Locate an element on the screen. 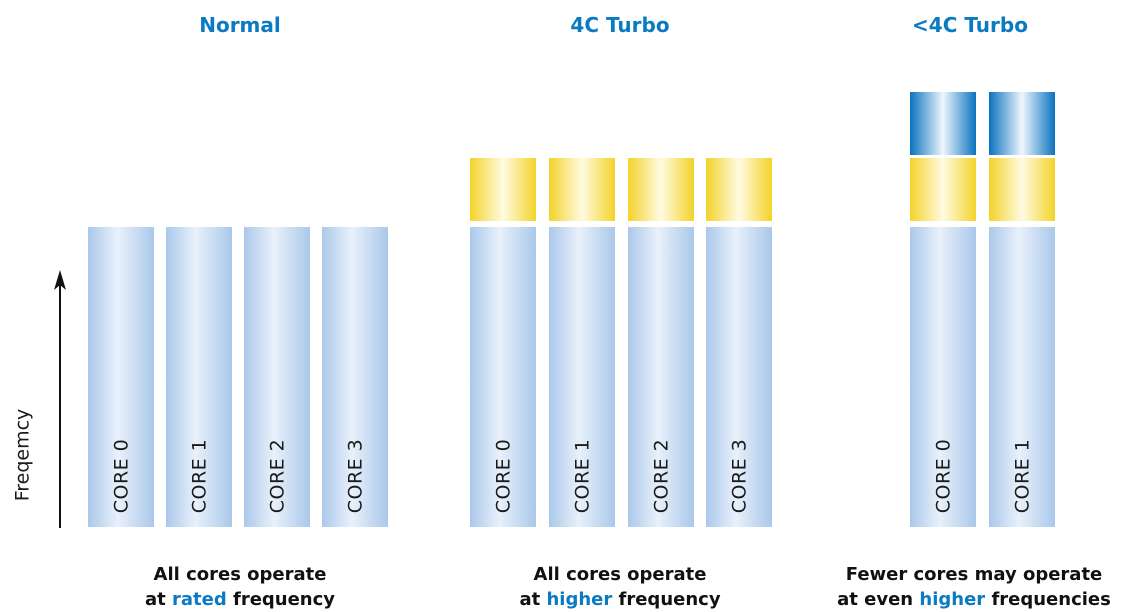  4c-turbo-core-2: CORE 2 is located at coordinates (661, 342).